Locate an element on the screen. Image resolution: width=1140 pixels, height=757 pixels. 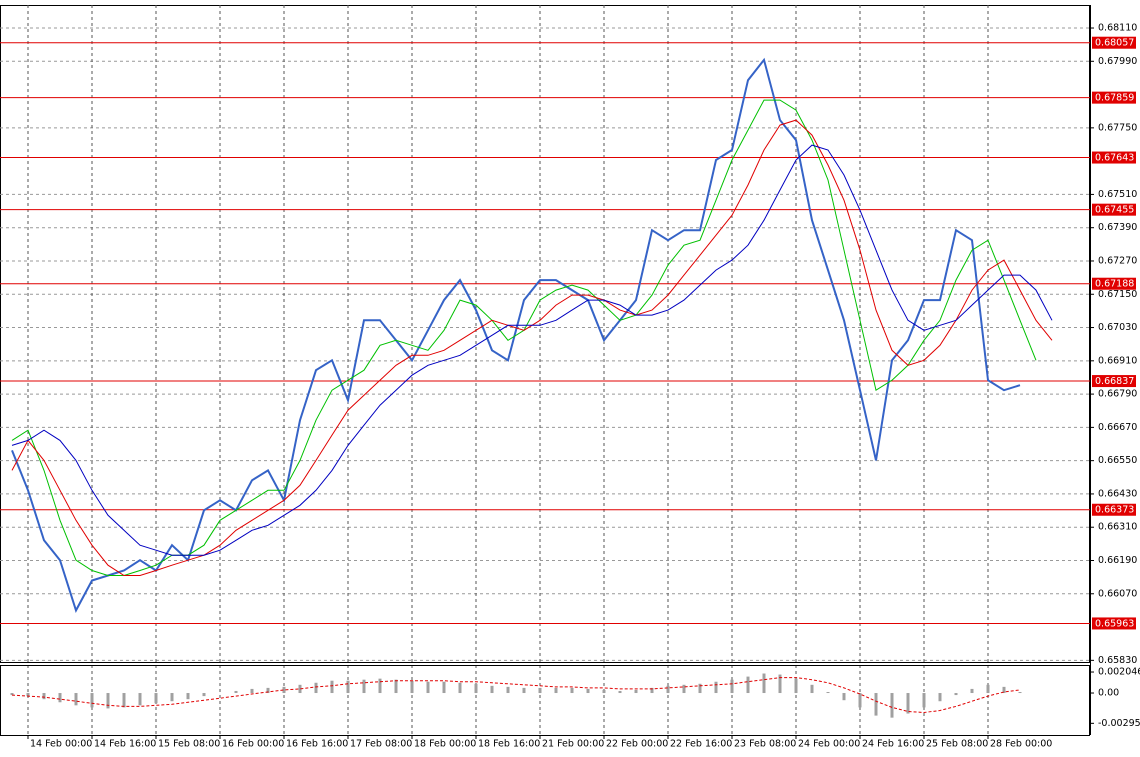
y-tick-label: 0.66430 is located at coordinates (1117, 493).